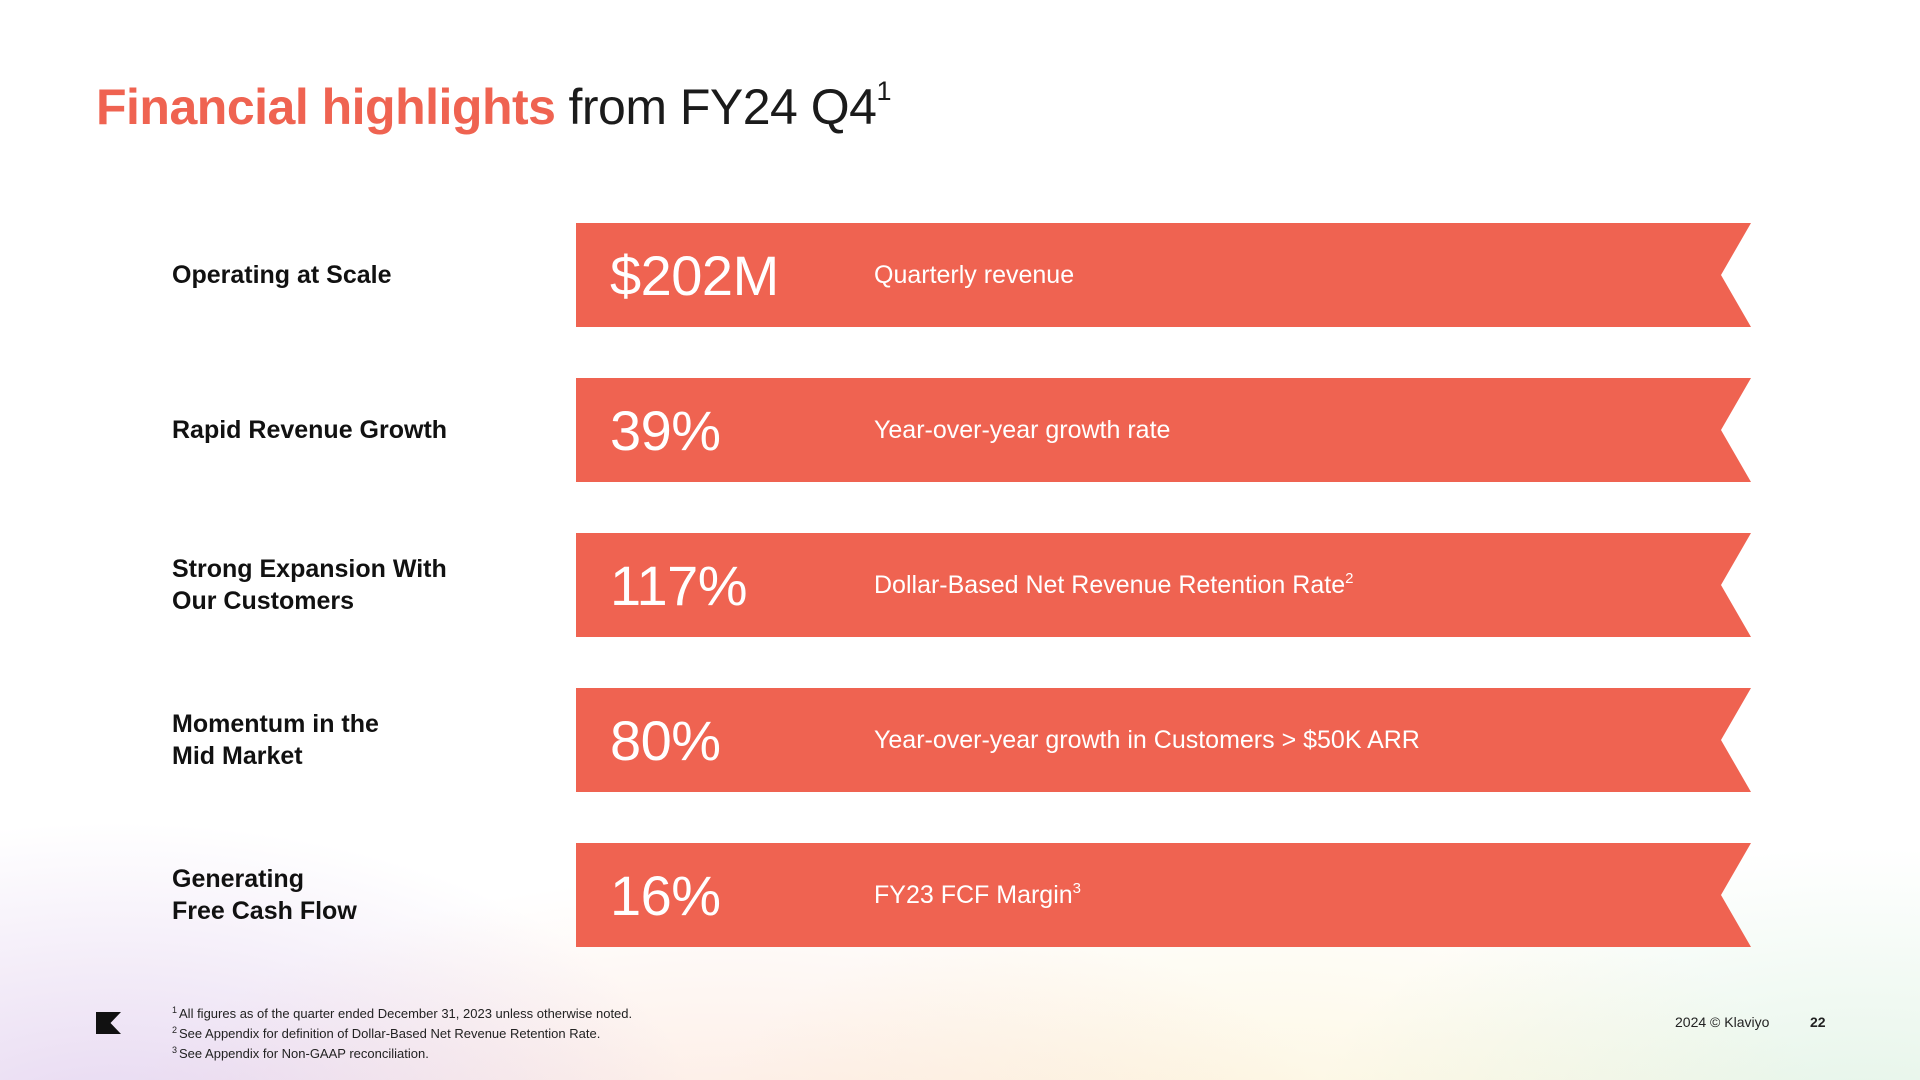  Describe the element at coordinates (108, 1023) in the screenshot. I see `klaviyo-flag-icon` at that location.